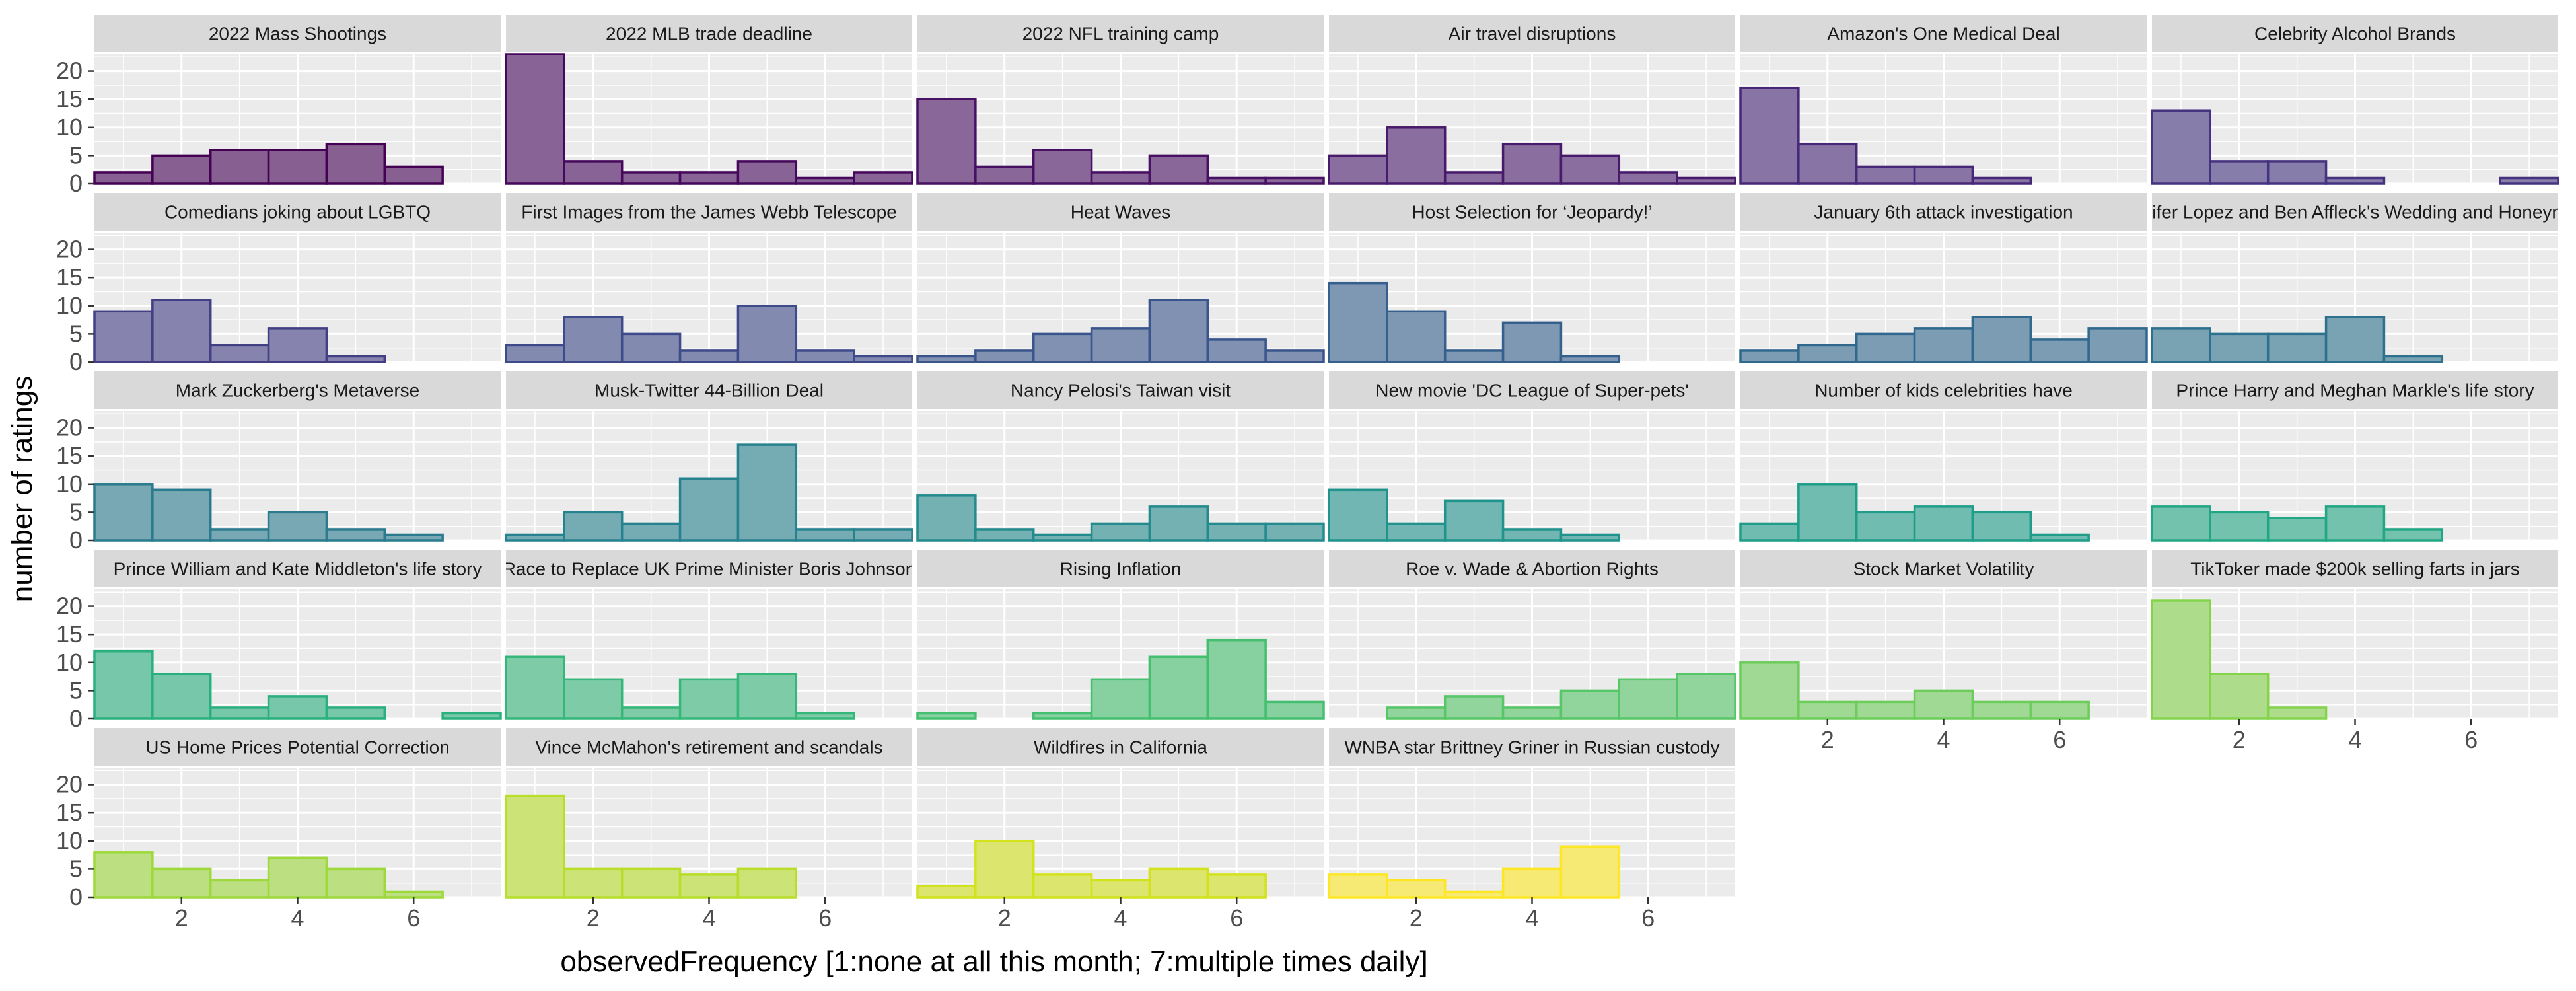 The height and width of the screenshot is (991, 2576). What do you see at coordinates (1531, 456) in the screenshot?
I see `facet-panel: New movie 'DC League of Super-pets'` at bounding box center [1531, 456].